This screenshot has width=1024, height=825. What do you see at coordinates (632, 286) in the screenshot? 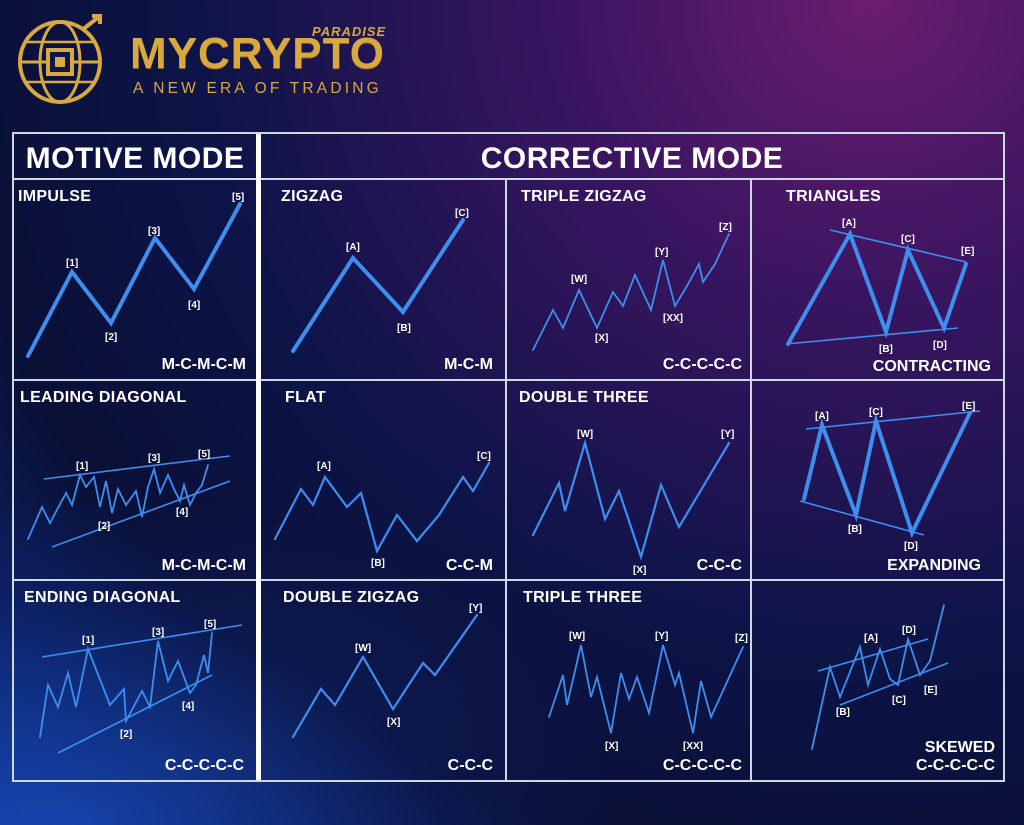
I see `triple-zigzag-diagram: [W] [X] [Y] [XX] [Z]` at bounding box center [632, 286].